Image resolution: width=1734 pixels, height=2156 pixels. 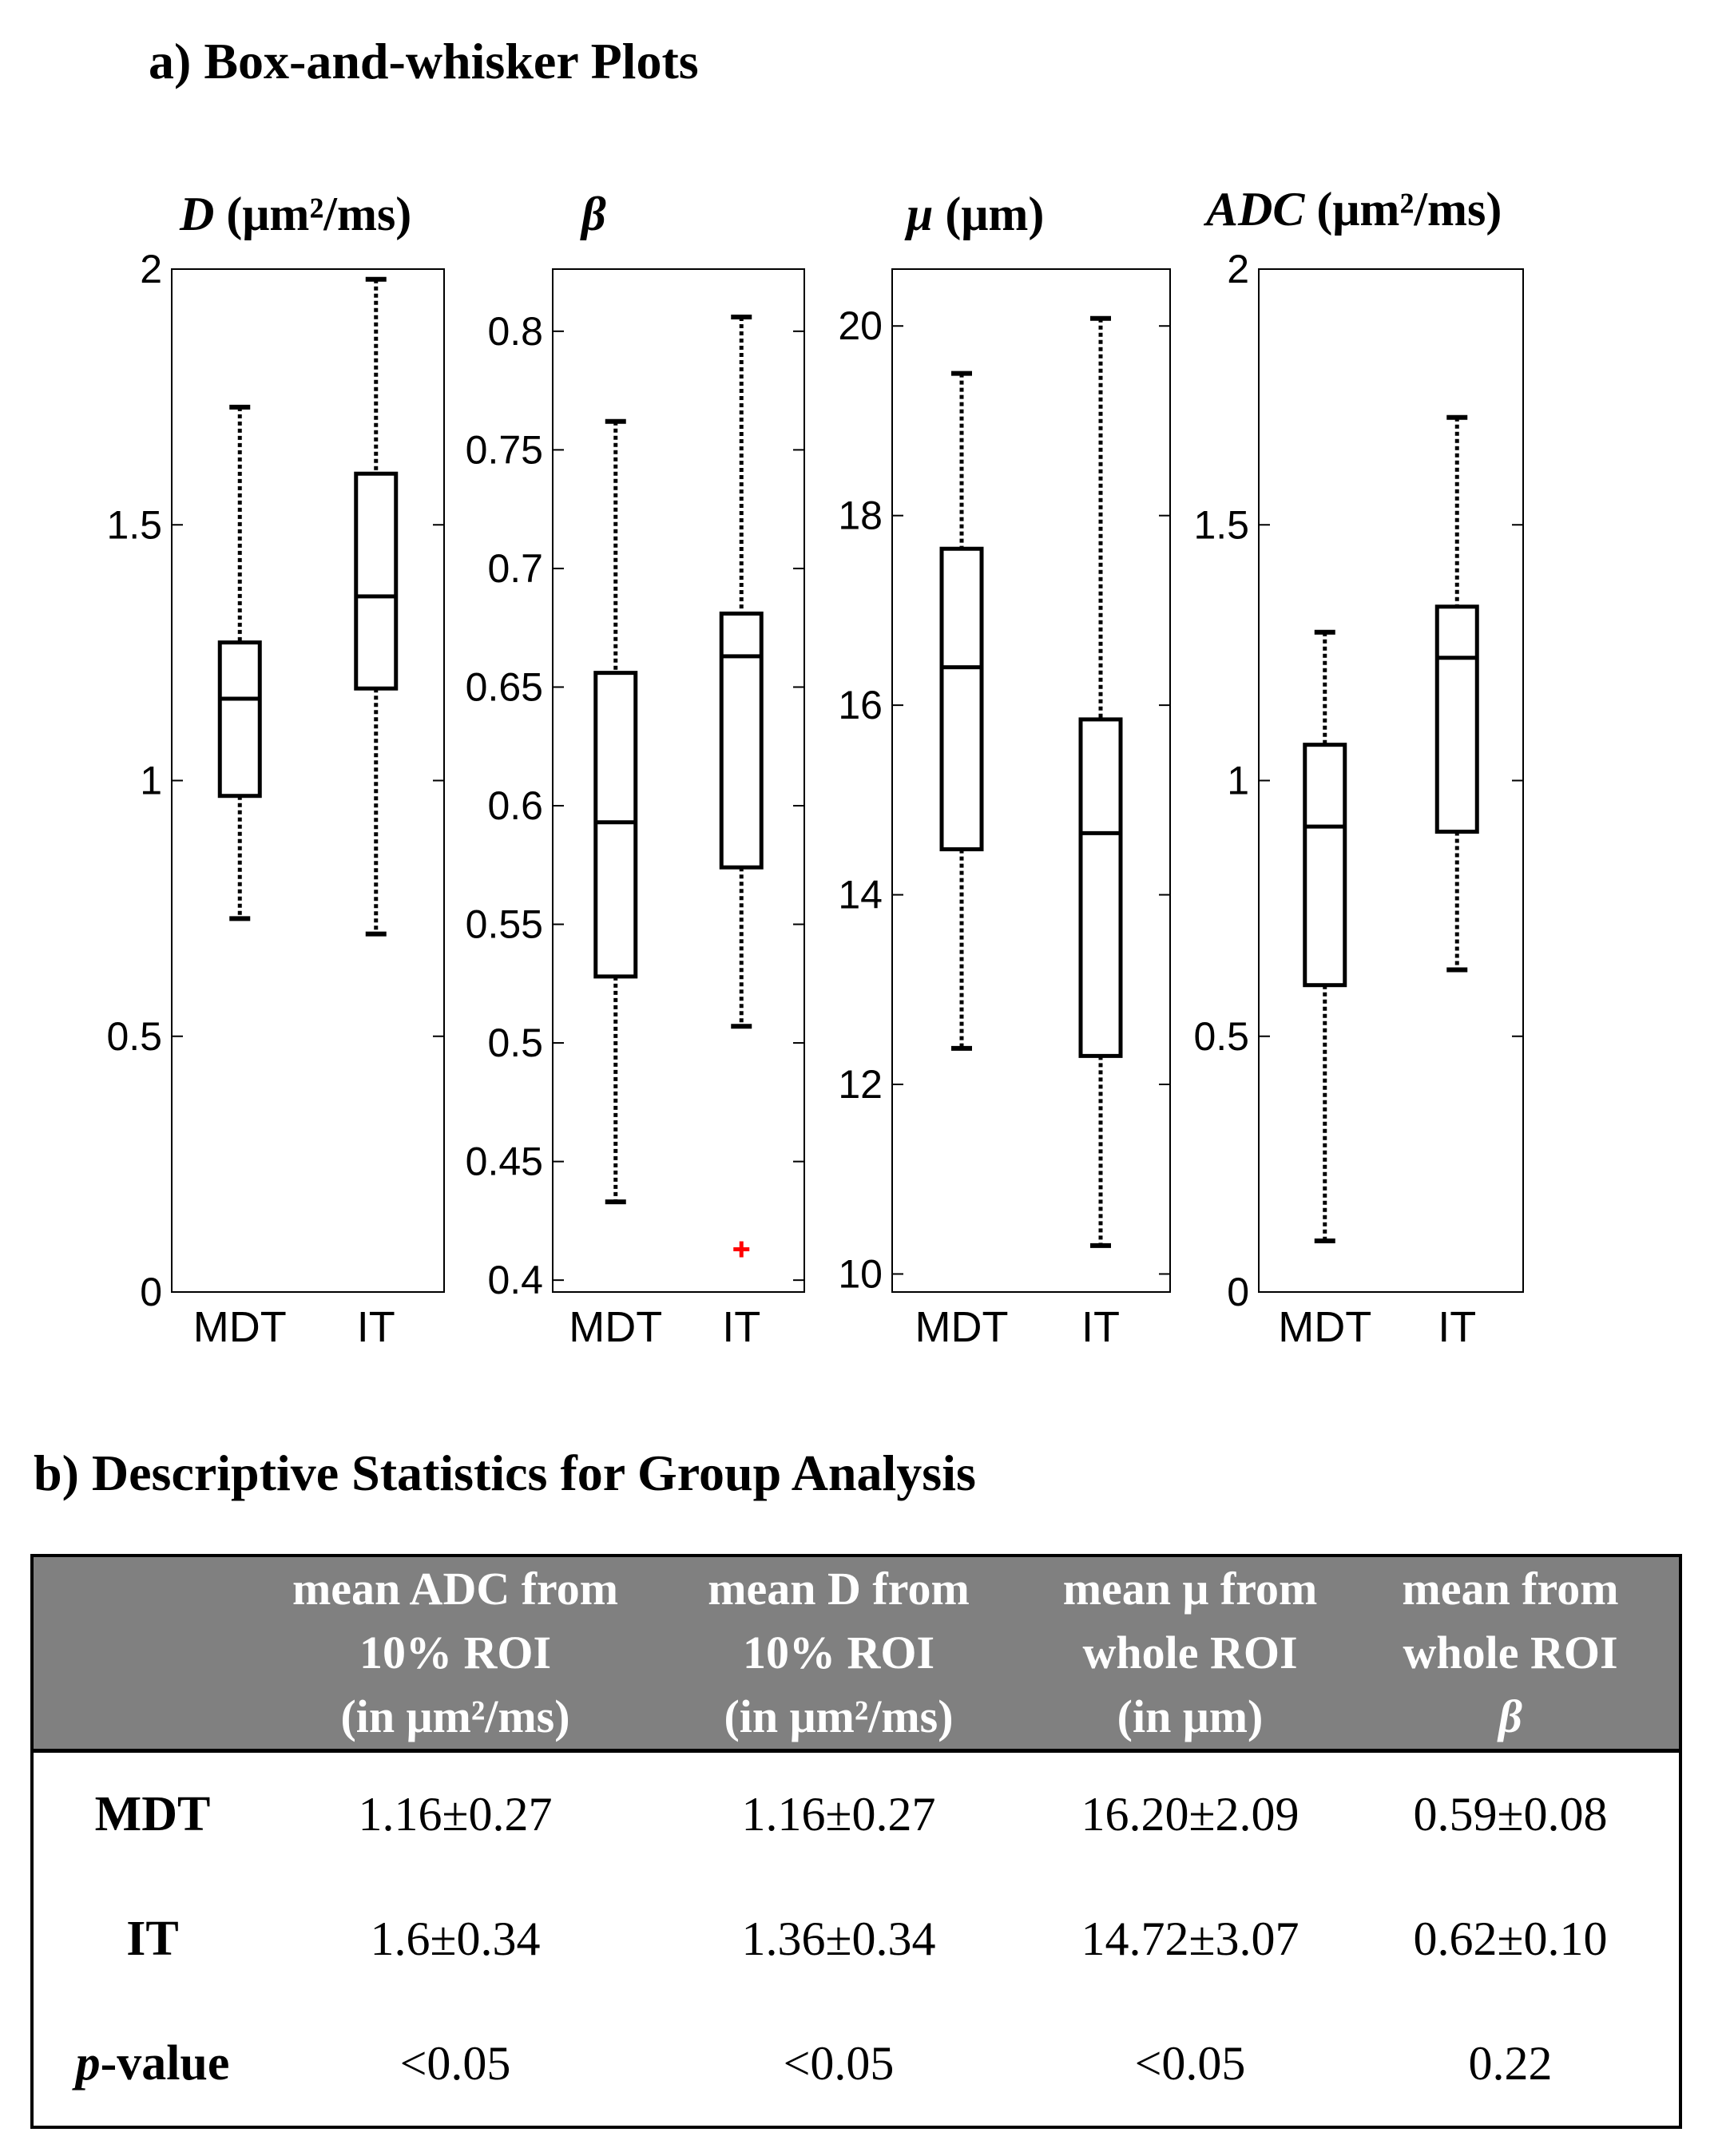 I want to click on y-tick-label: 10, so click(x=860, y=1273).